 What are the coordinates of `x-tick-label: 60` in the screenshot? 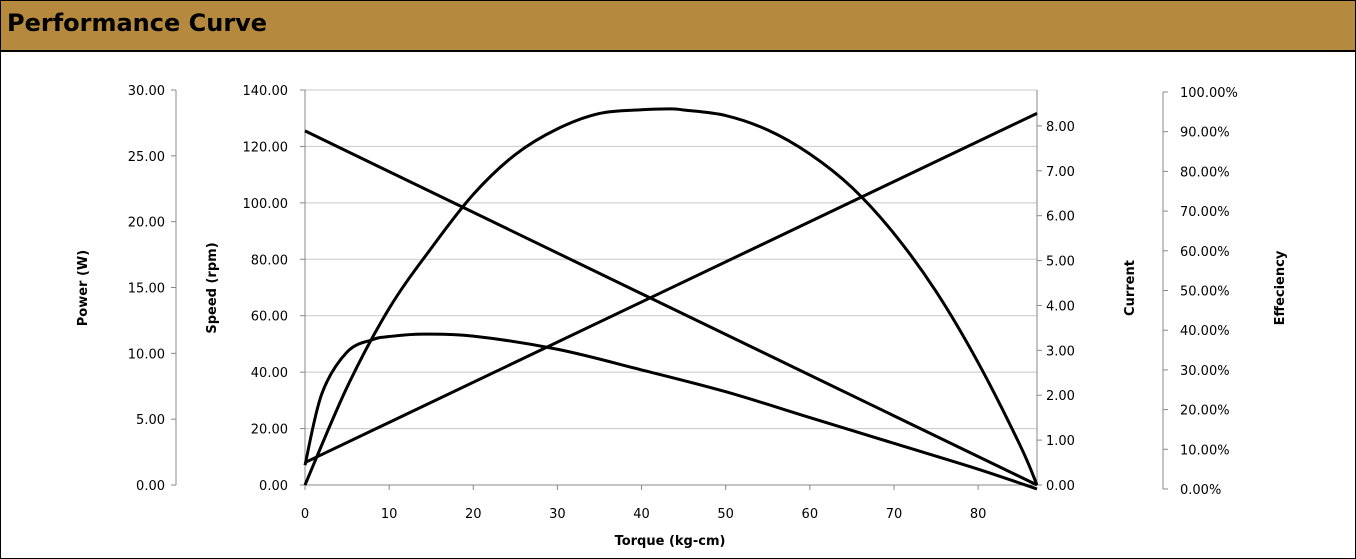 It's located at (810, 514).